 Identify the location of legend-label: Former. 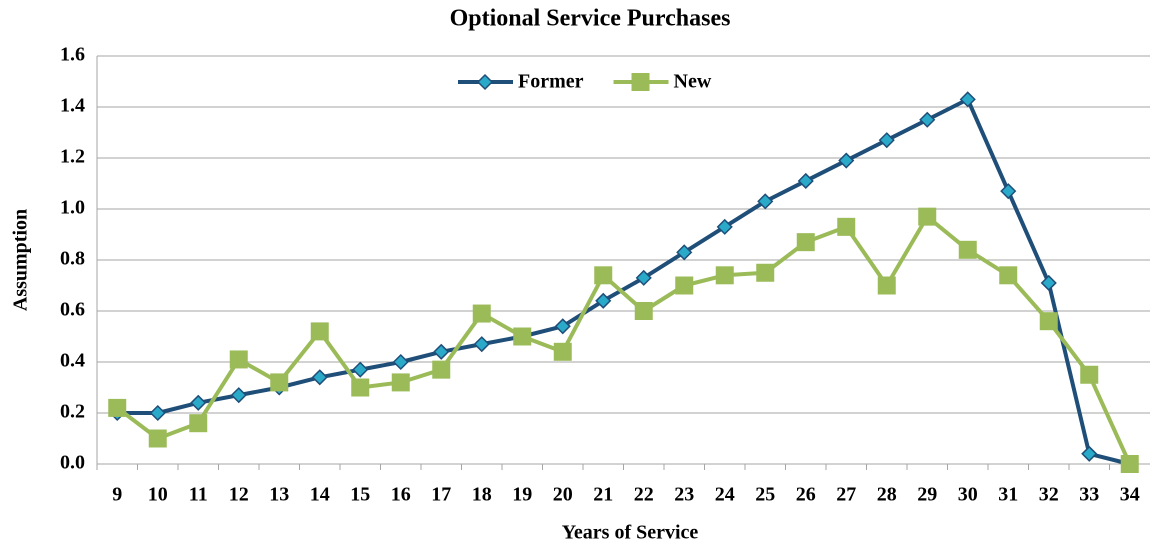
(551, 82).